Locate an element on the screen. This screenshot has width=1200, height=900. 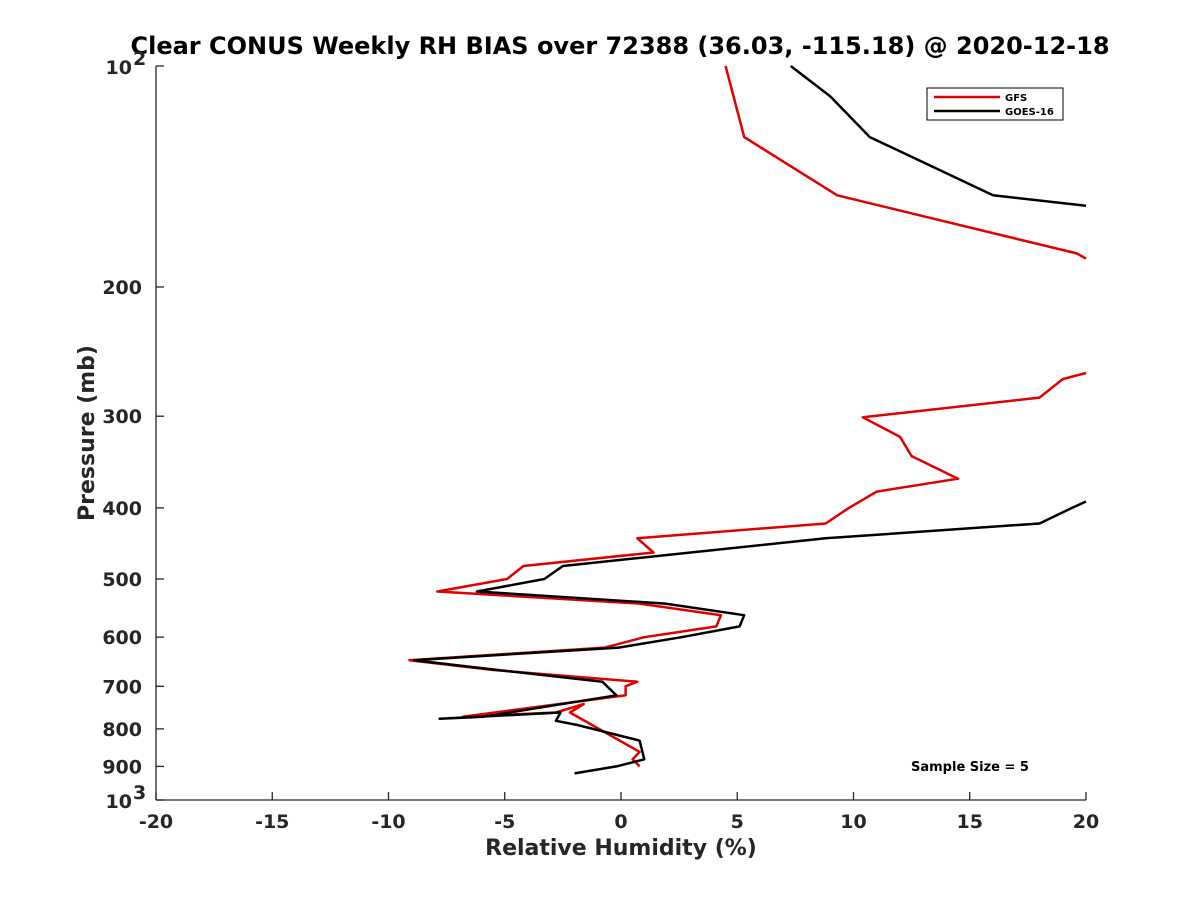
x-tick-label: 0 is located at coordinates (620, 822).